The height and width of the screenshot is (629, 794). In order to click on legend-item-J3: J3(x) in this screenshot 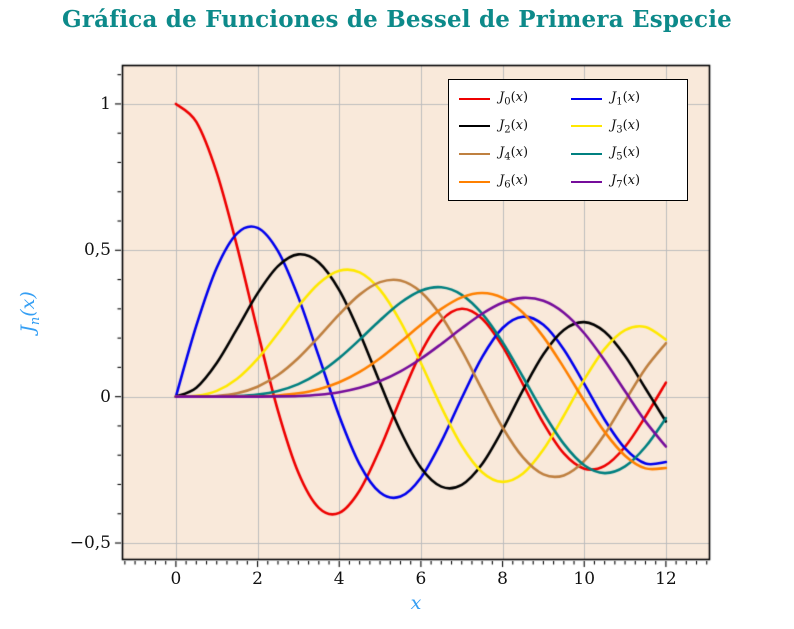, I will do `click(624, 126)`.